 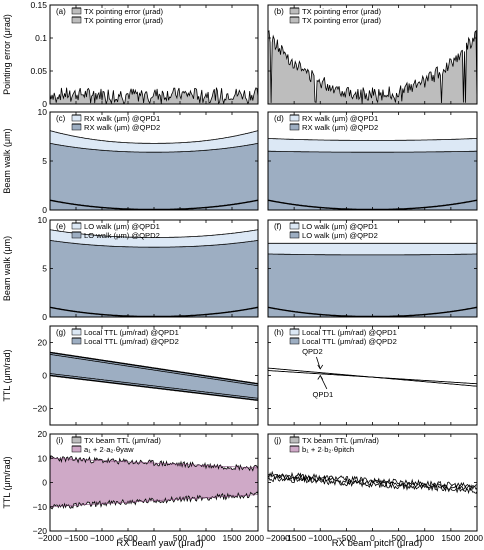 What do you see at coordinates (122, 235) in the screenshot?
I see `legend-entry: LO walk (μm) @QPD2` at bounding box center [122, 235].